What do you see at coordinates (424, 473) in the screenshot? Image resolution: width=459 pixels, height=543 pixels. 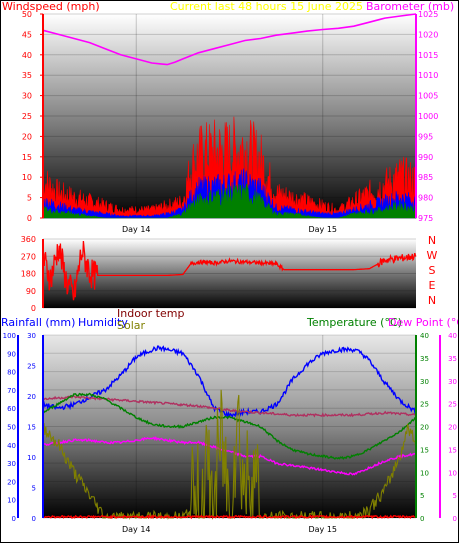 I see `temperature-tick-label: 10` at bounding box center [424, 473].